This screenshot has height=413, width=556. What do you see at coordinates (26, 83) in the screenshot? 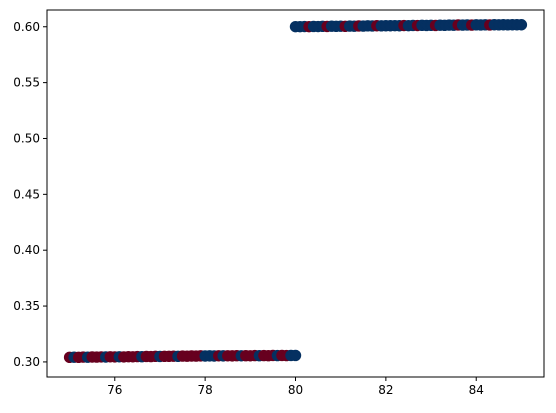
I see `y-tick-label: 0.55` at bounding box center [26, 83].